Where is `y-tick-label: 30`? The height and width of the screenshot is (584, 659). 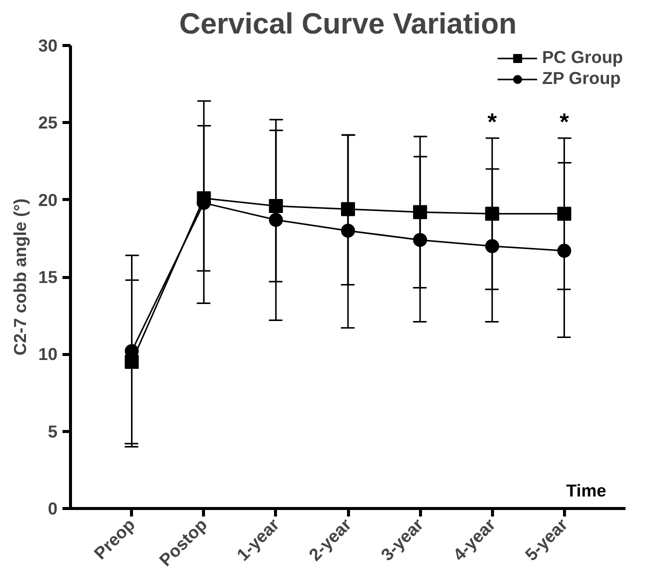
y-tick-label: 30 is located at coordinates (48, 46).